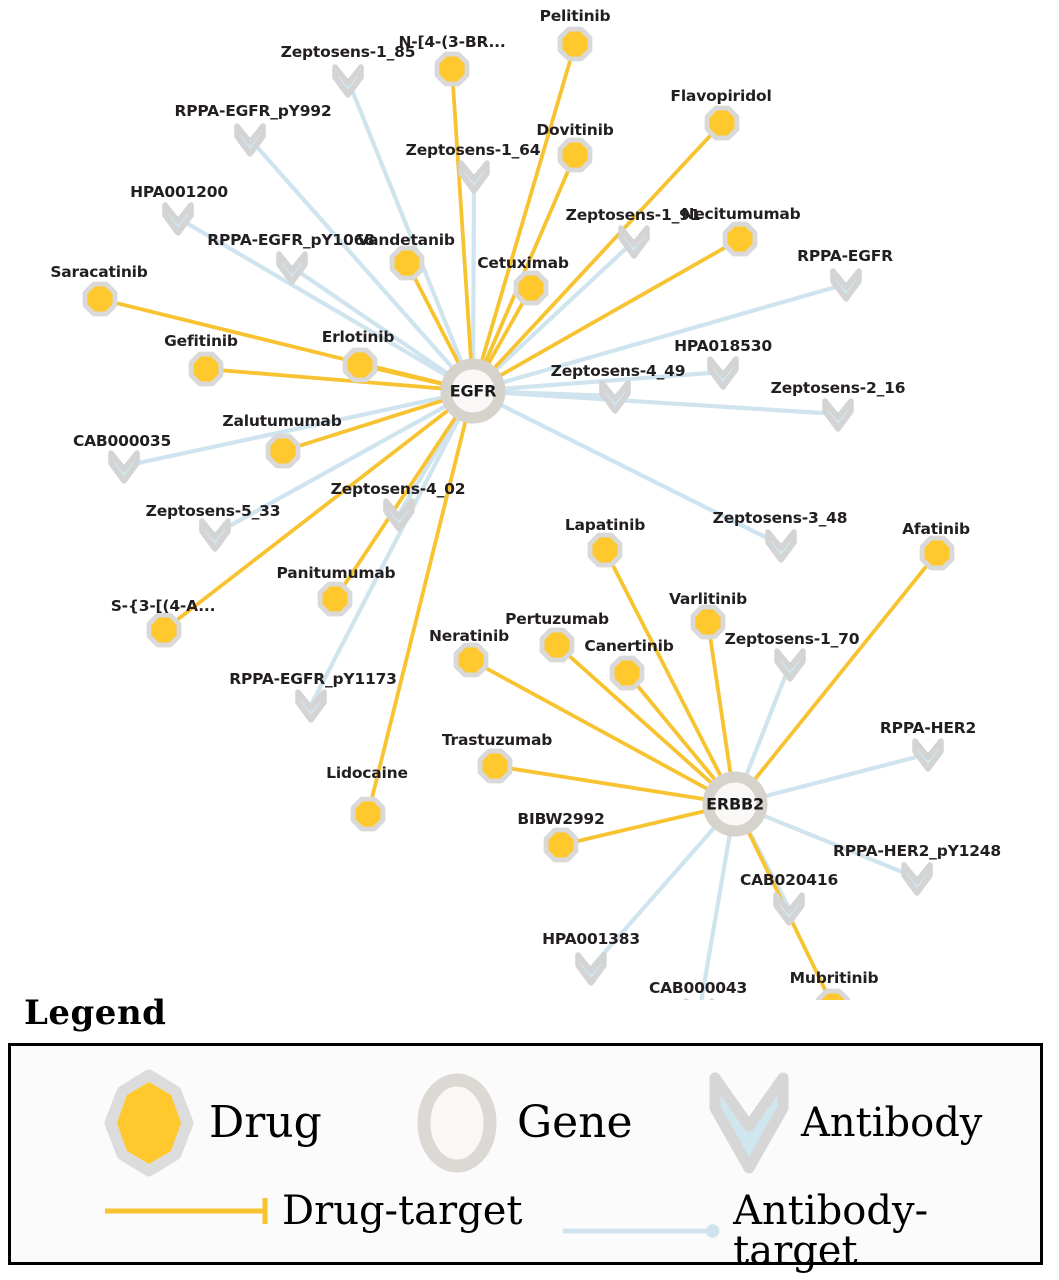  I want to click on antibody-label-hpa018530: HPA018530, so click(723, 346).